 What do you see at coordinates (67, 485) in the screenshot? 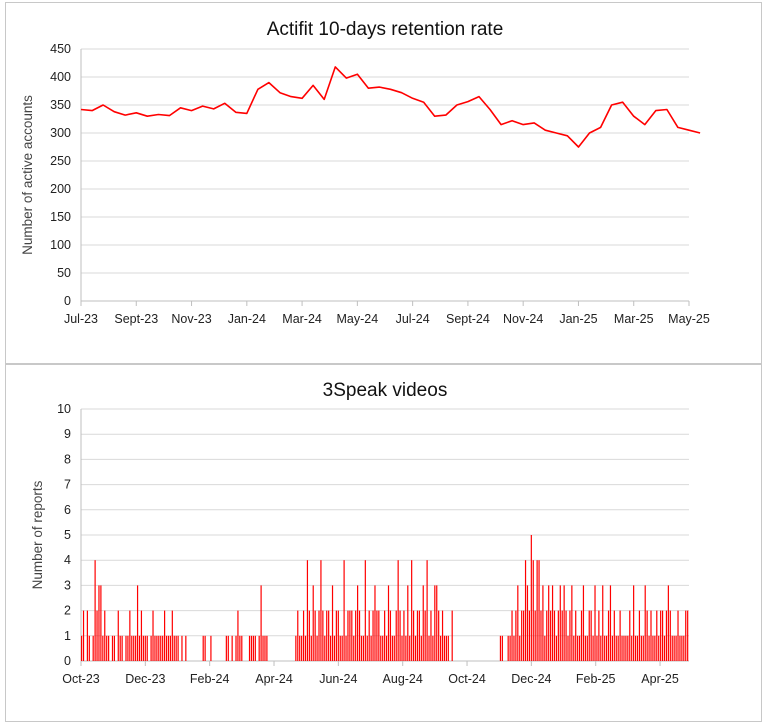
I see `3speak-y-tick-label: 7` at bounding box center [67, 485].